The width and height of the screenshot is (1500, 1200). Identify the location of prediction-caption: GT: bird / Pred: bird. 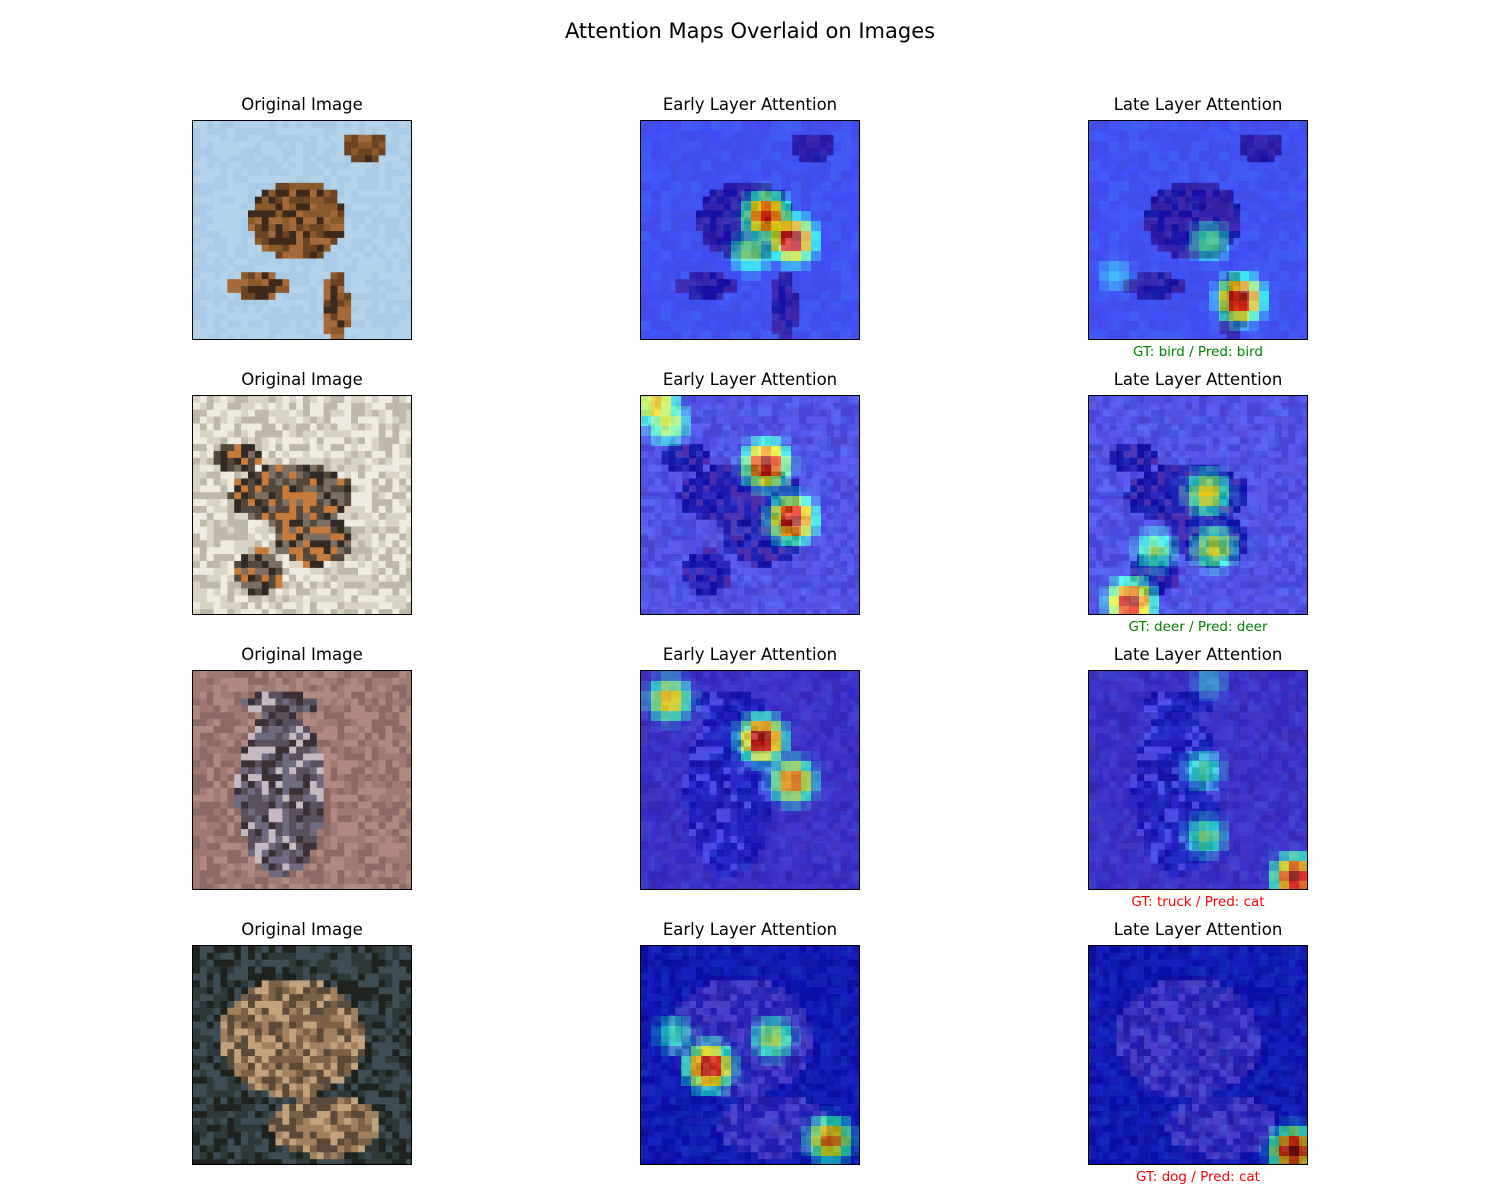
(1198, 352).